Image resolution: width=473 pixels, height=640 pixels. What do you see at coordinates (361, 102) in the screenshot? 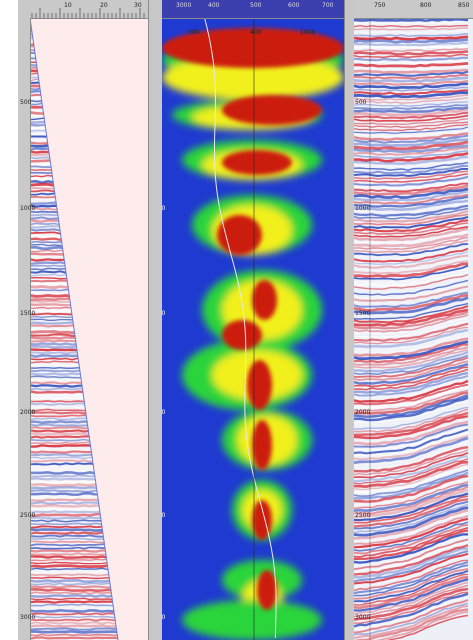
I see `depth-label: 500` at bounding box center [361, 102].